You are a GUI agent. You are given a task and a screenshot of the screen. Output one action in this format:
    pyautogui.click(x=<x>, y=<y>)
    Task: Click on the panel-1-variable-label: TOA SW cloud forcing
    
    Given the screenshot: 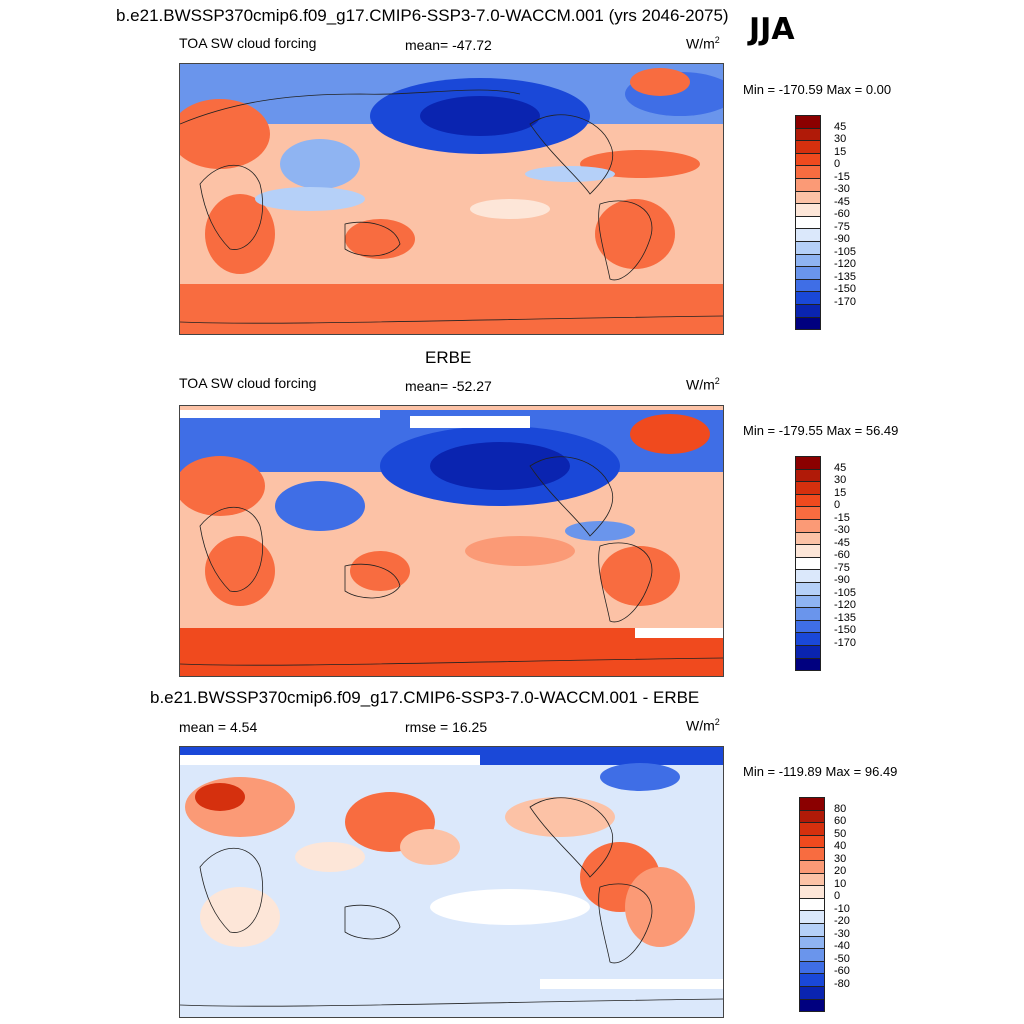 What is the action you would take?
    pyautogui.click(x=248, y=43)
    